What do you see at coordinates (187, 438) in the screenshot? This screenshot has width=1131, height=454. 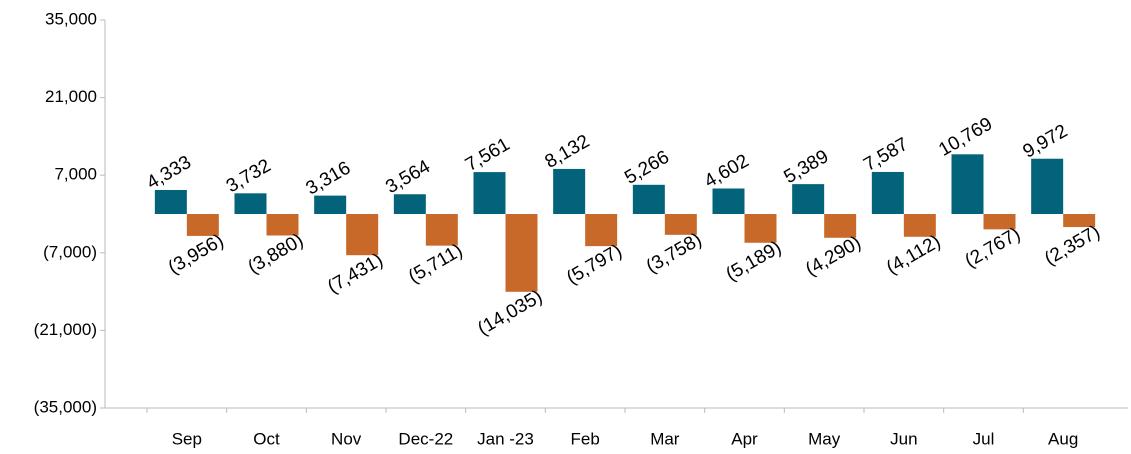 I see `x-tick-label: Sep` at bounding box center [187, 438].